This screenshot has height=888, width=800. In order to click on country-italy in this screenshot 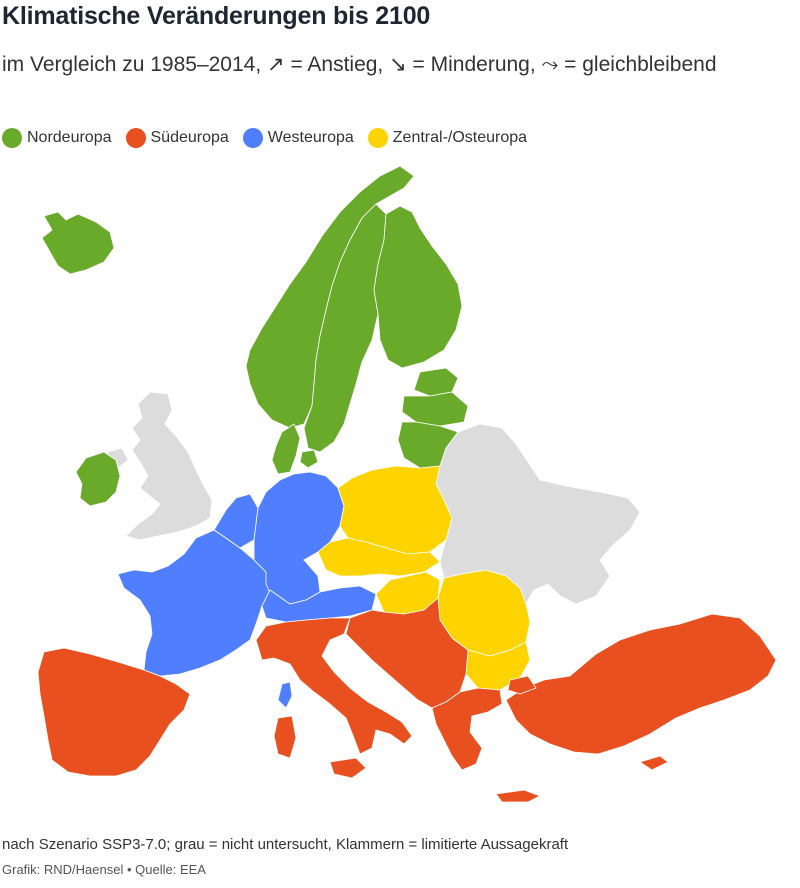, I will do `click(334, 686)`.